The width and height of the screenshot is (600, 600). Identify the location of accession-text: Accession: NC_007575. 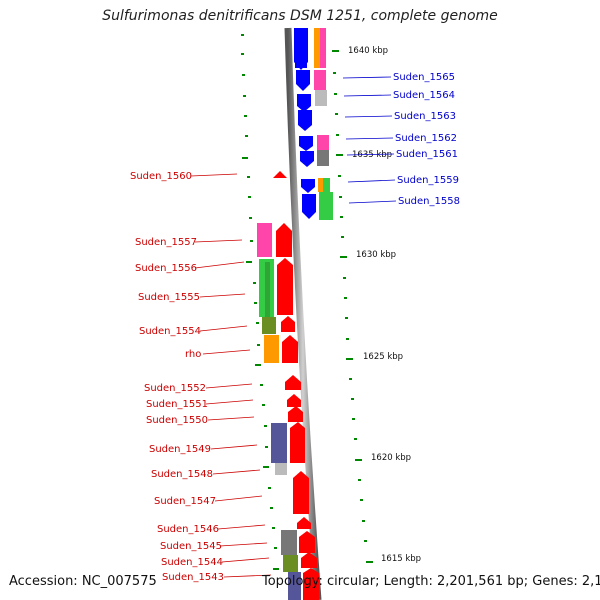
(83, 581).